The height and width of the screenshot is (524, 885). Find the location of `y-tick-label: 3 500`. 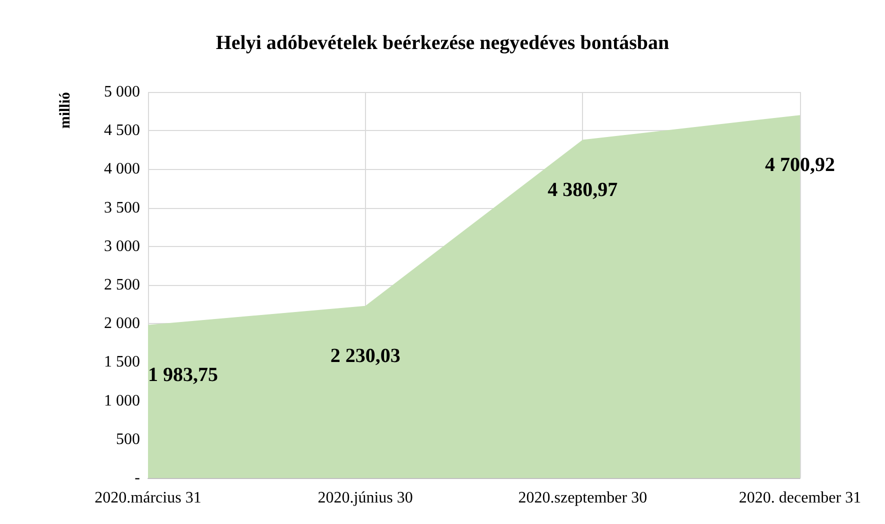

y-tick-label: 3 500 is located at coordinates (122, 207).